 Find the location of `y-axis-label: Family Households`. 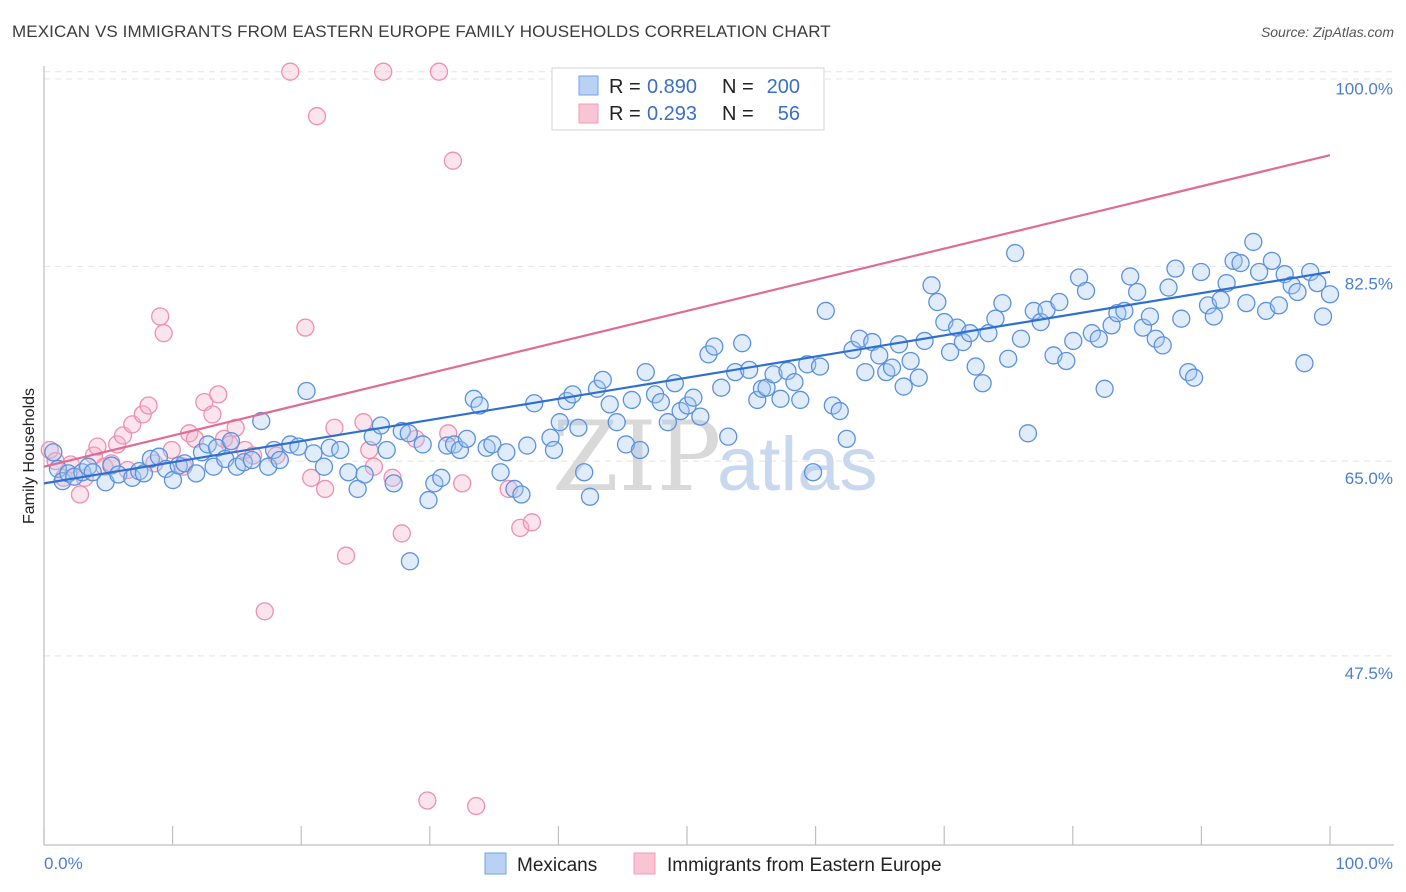

y-axis-label: Family Households is located at coordinates (29, 456).